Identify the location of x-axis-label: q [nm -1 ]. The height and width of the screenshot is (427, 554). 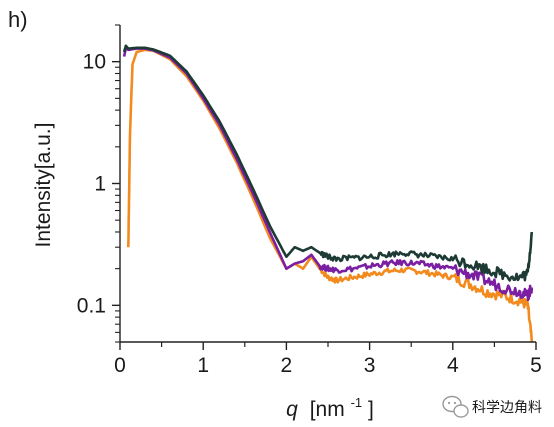
(330, 405).